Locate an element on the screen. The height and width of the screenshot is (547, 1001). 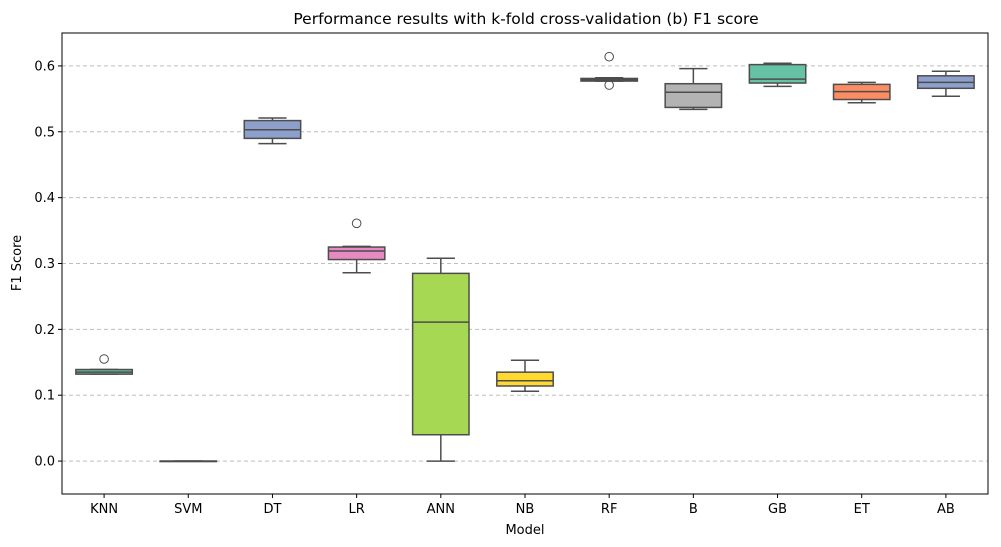
x-tick-label: DT is located at coordinates (272, 509).